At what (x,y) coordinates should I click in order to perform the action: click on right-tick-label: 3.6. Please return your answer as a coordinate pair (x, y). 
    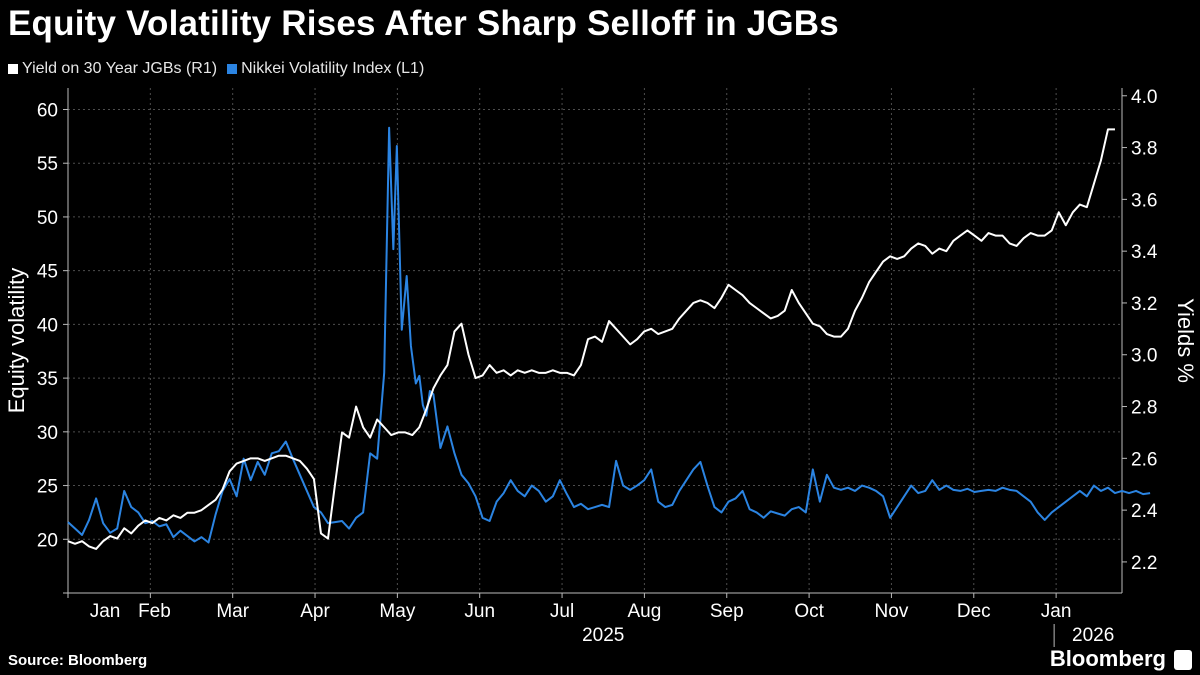
    Looking at the image, I should click on (1144, 200).